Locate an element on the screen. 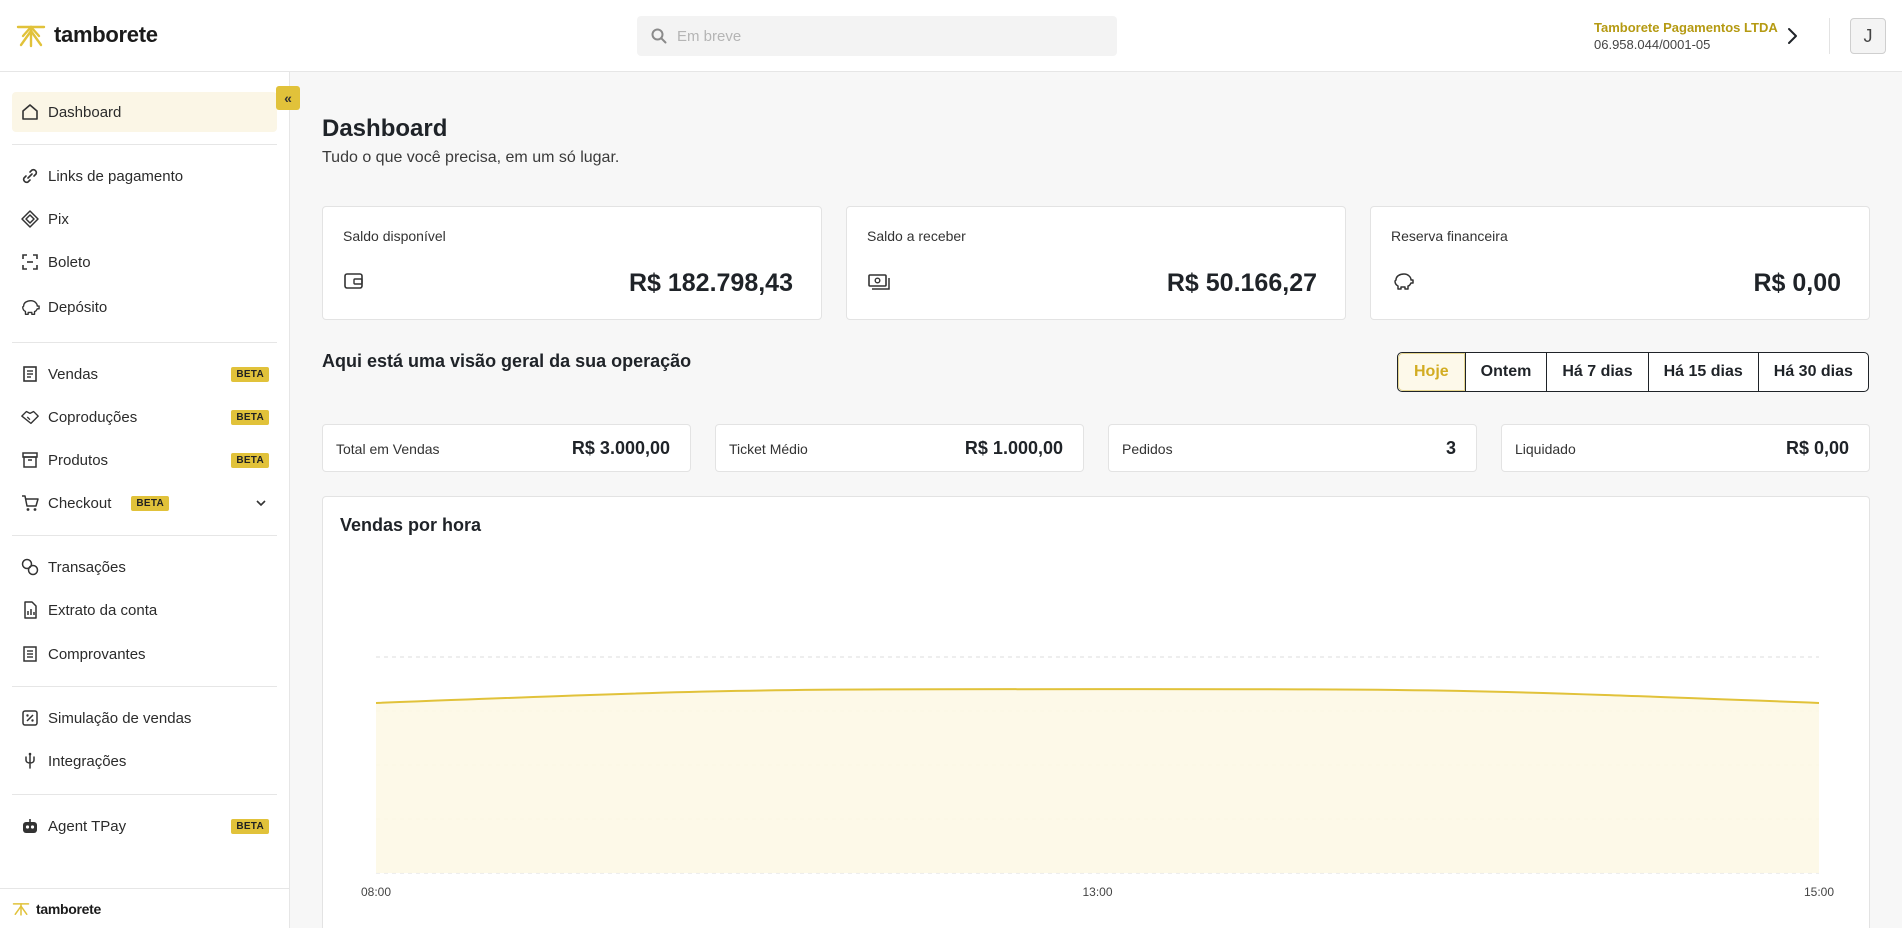 This screenshot has width=1902, height=928. link-icon is located at coordinates (30, 176).